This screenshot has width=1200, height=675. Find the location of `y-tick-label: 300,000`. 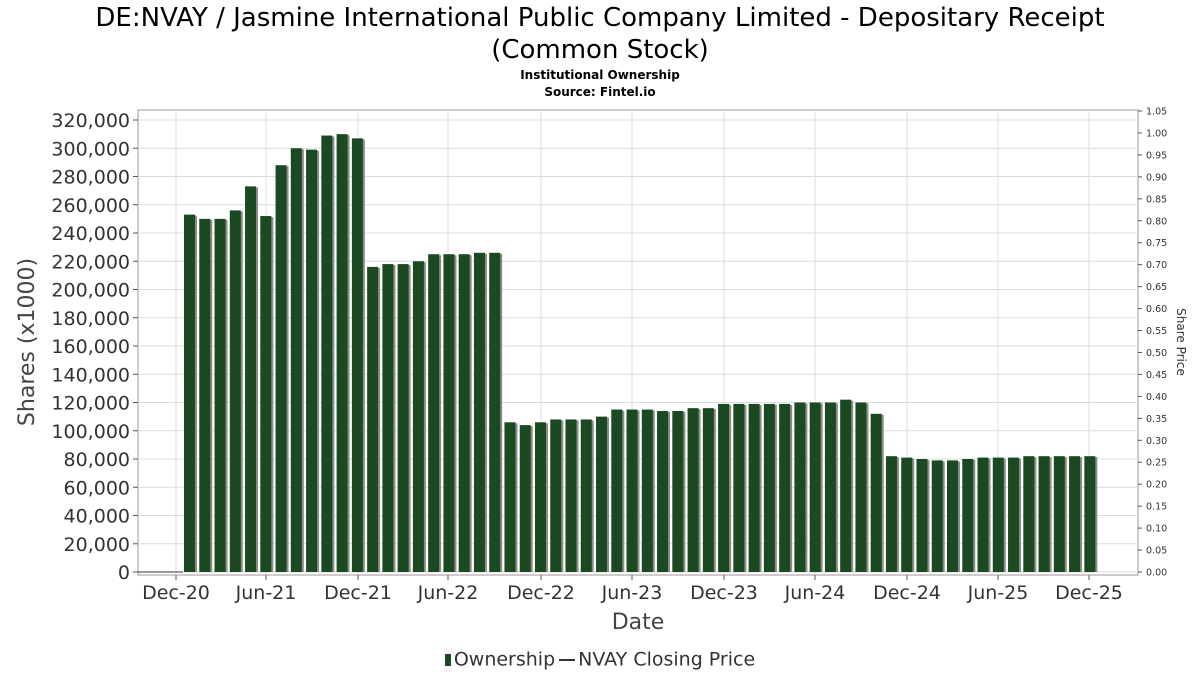

y-tick-label: 300,000 is located at coordinates (90, 149).